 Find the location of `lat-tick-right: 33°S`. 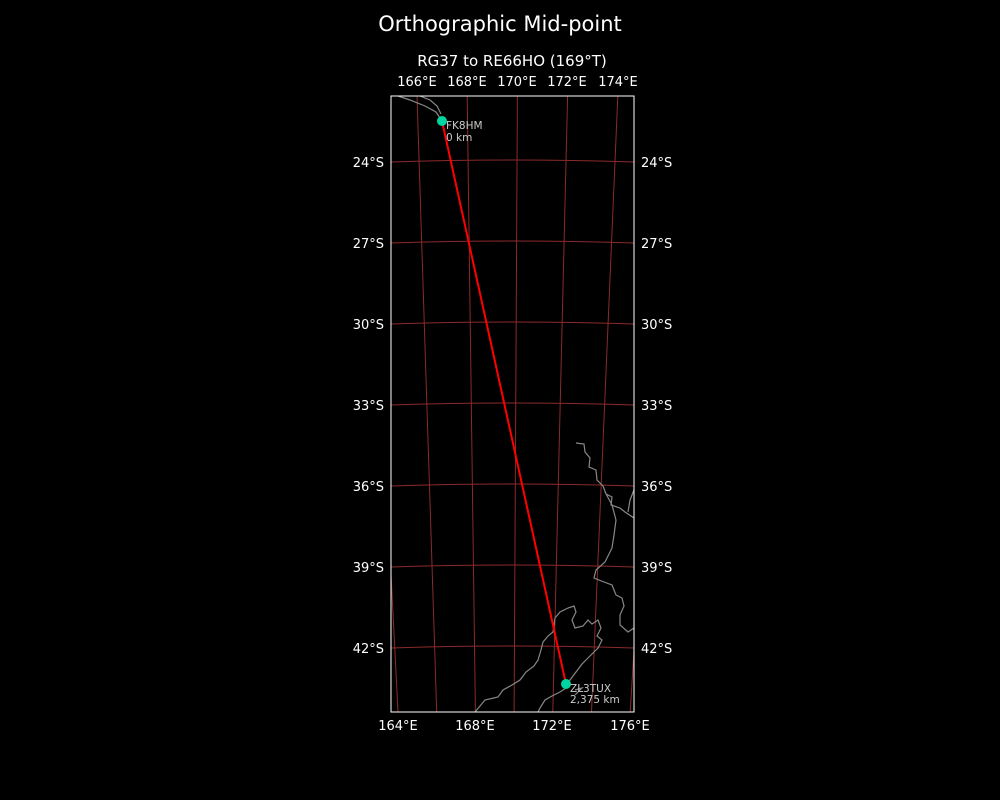

lat-tick-right: 33°S is located at coordinates (656, 406).